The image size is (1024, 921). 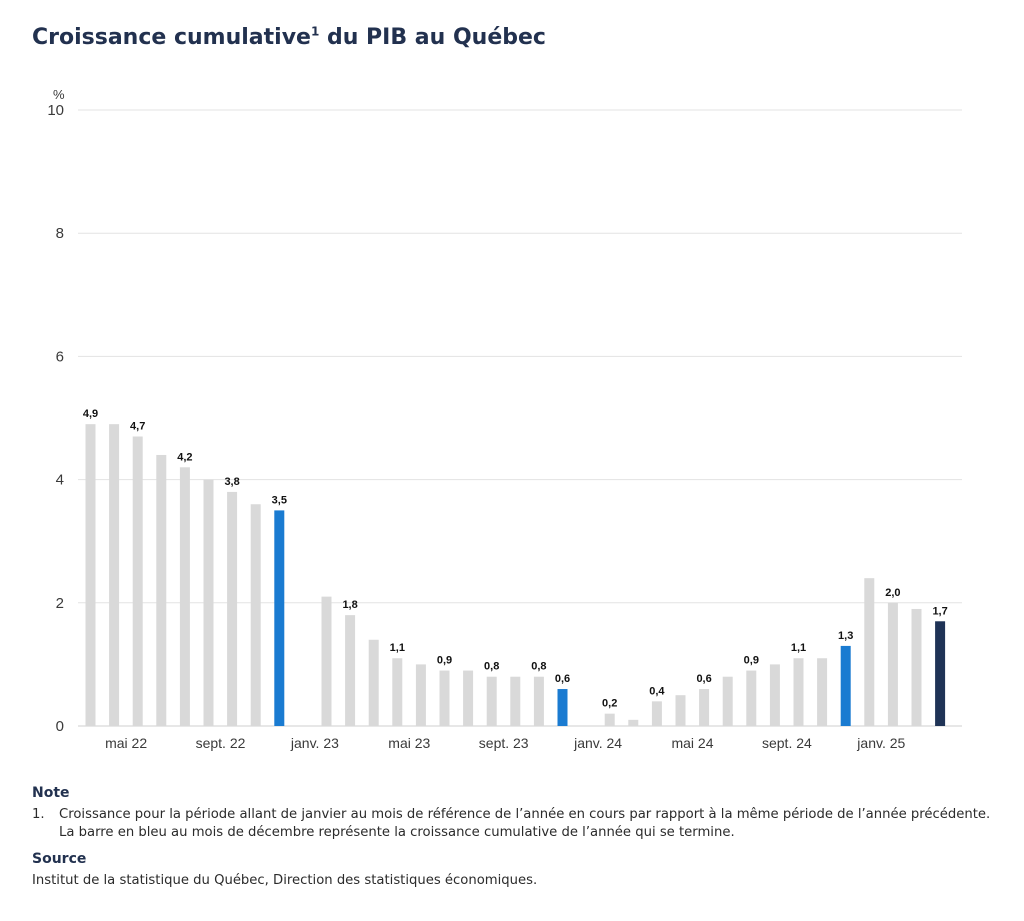 I want to click on x-tick-label: janv. 24, so click(x=597, y=743).